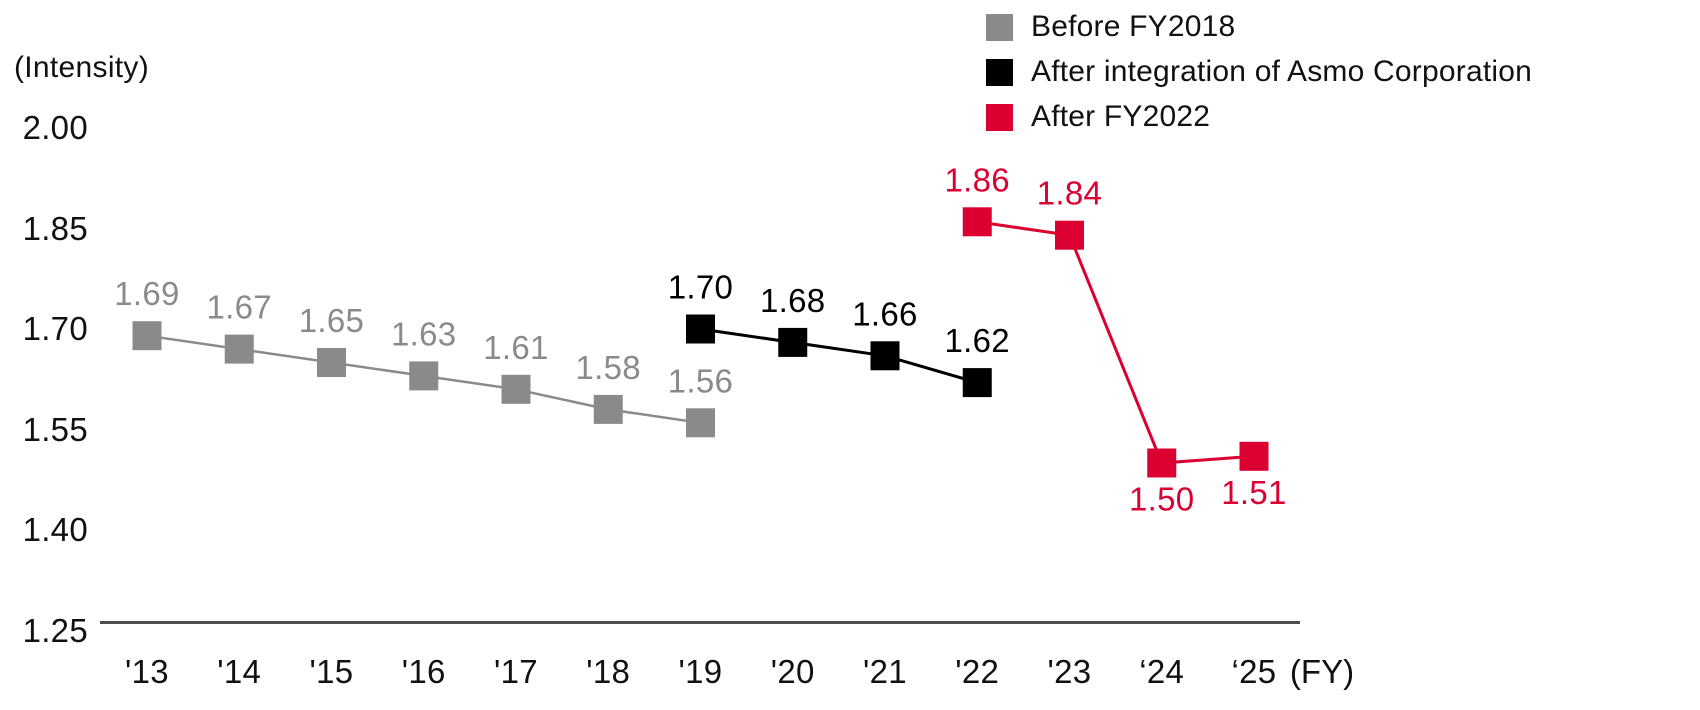  Describe the element at coordinates (1069, 193) in the screenshot. I see `data-point-label: 1.84` at that location.